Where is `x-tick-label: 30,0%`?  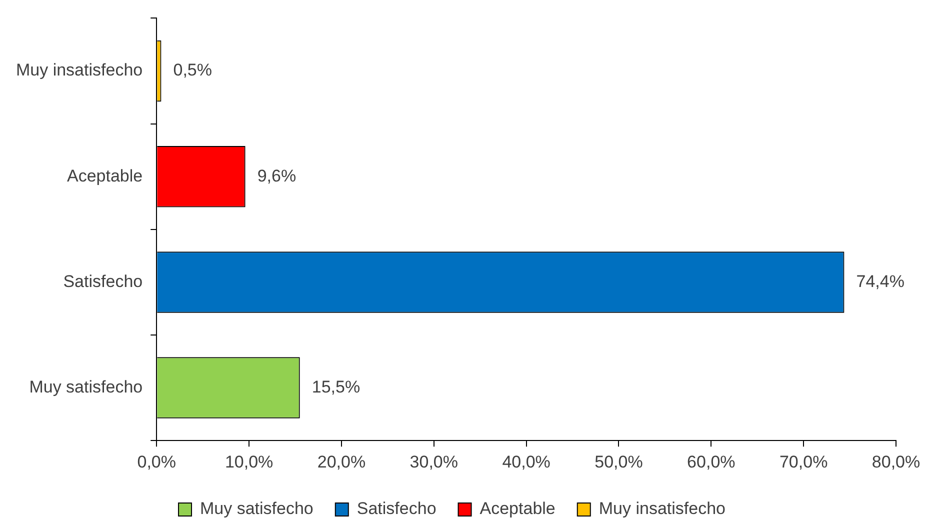
x-tick-label: 30,0% is located at coordinates (434, 462).